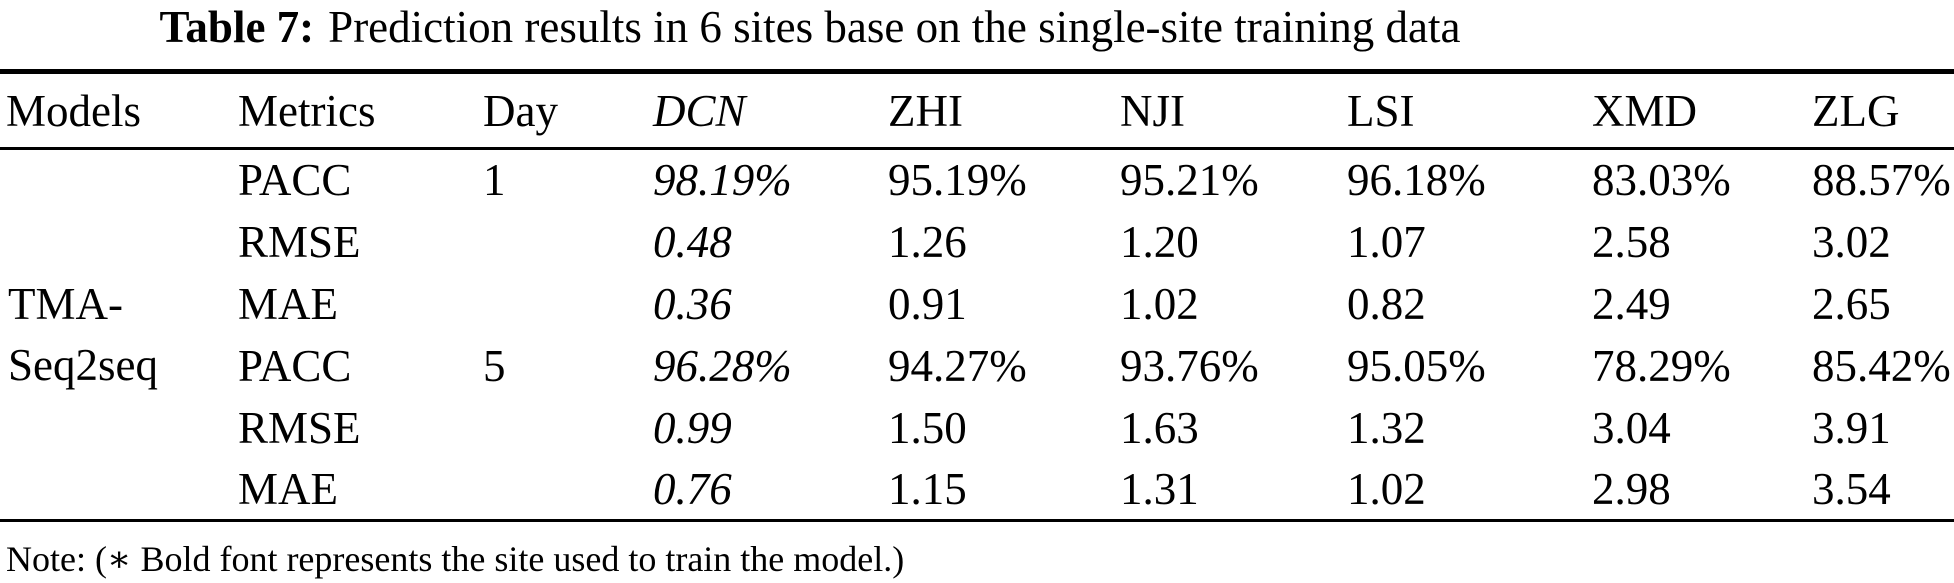 Image resolution: width=1954 pixels, height=583 pixels. I want to click on col-header-metrics: Metrics, so click(360, 110).